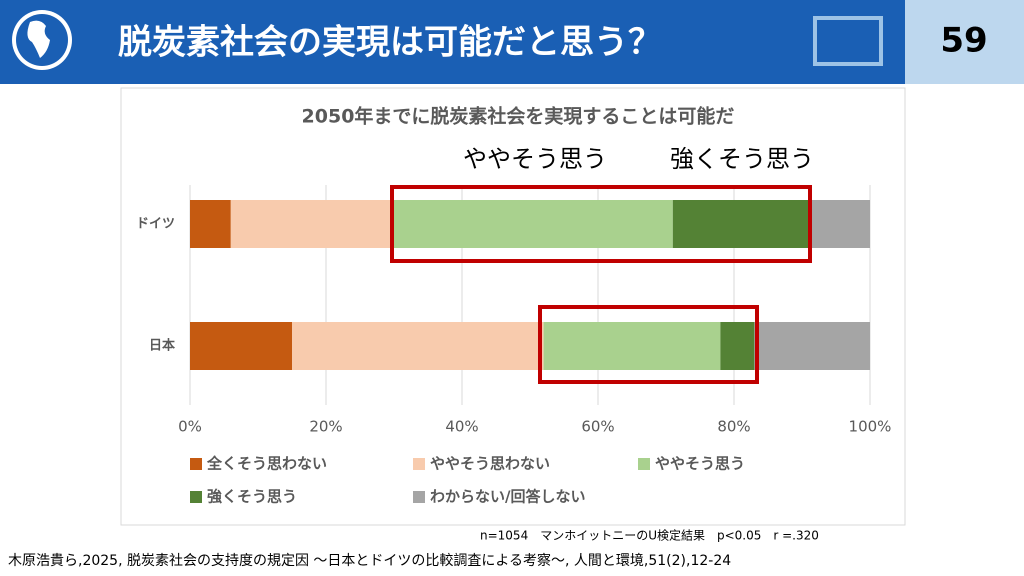  Describe the element at coordinates (700, 464) in the screenshot. I see `legend-label: ややそう思う` at that location.